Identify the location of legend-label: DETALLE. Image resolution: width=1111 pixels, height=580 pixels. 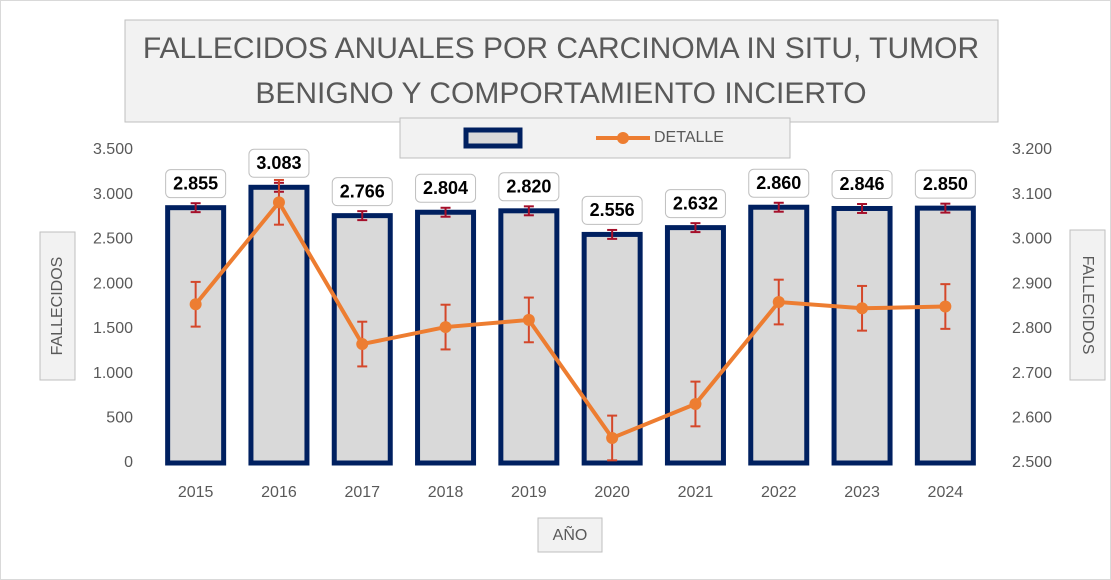
(689, 137).